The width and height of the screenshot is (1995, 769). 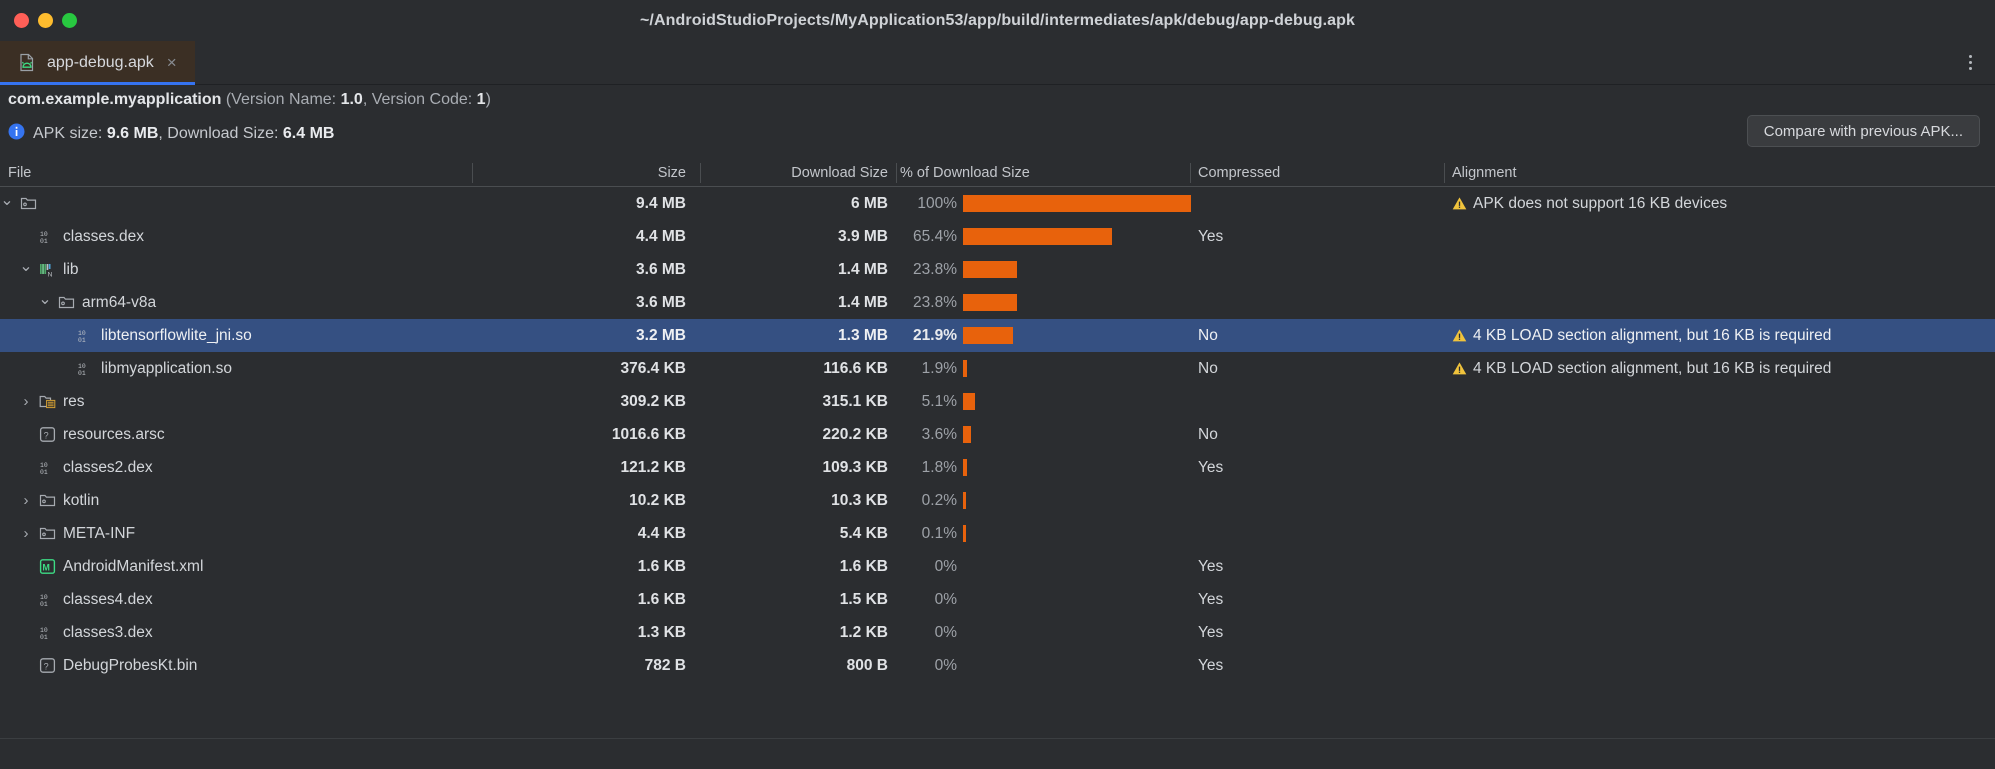 I want to click on close-button, so click(x=21, y=20).